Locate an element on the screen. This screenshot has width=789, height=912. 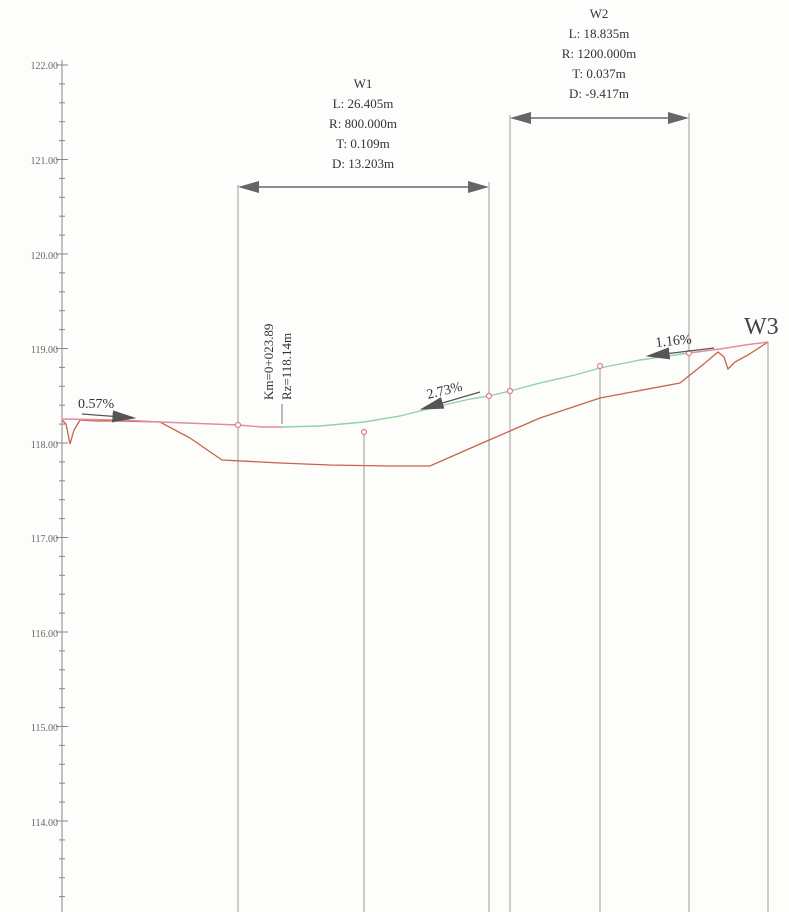
tick-label-119: 119.00 is located at coordinates (44, 350).